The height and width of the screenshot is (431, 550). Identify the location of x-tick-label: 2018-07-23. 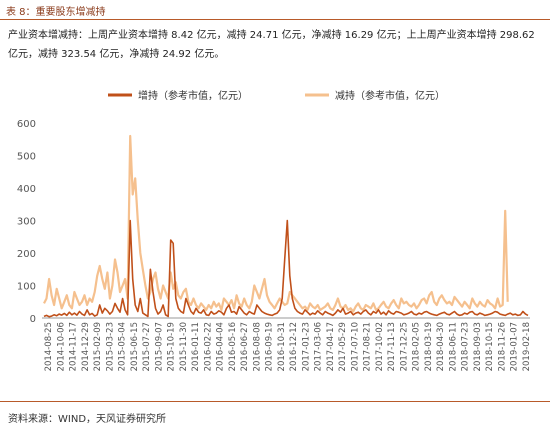
(466, 346).